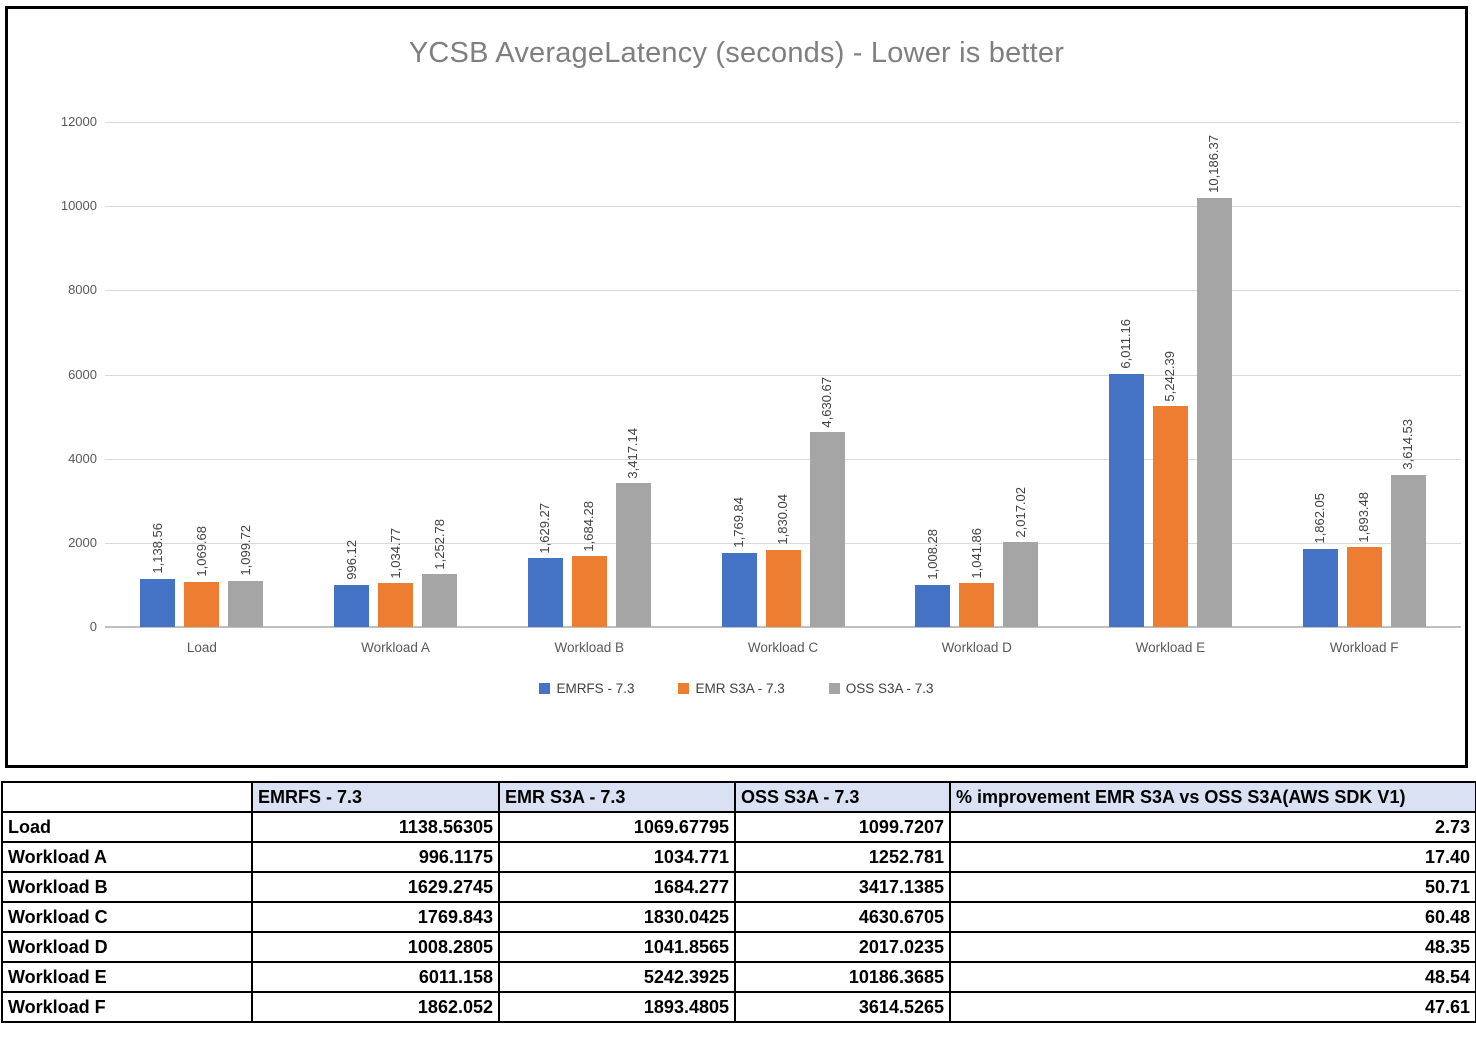 The height and width of the screenshot is (1046, 1476). I want to click on table-cell-value: 2.73, so click(1212, 827).